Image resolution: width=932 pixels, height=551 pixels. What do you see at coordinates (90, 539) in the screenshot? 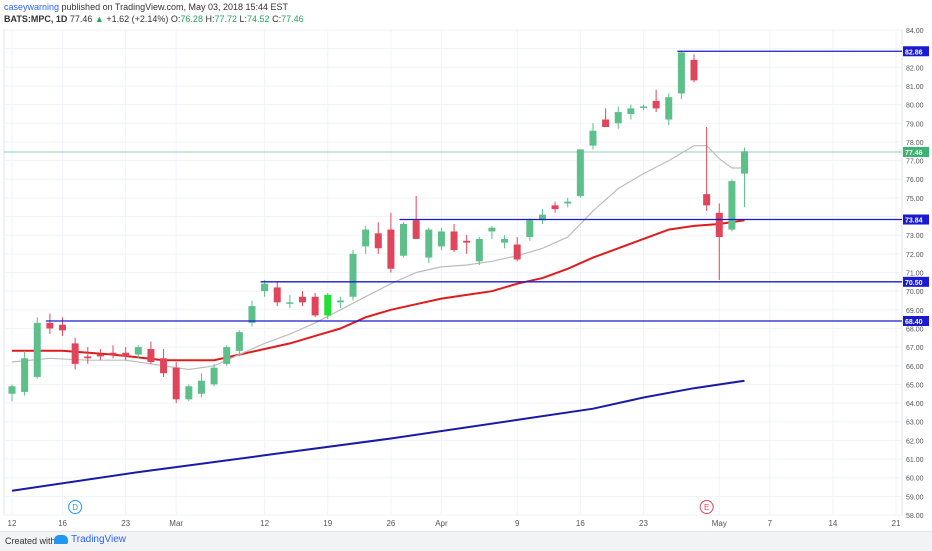
I see `tradingview-brand: TradingView` at bounding box center [90, 539].